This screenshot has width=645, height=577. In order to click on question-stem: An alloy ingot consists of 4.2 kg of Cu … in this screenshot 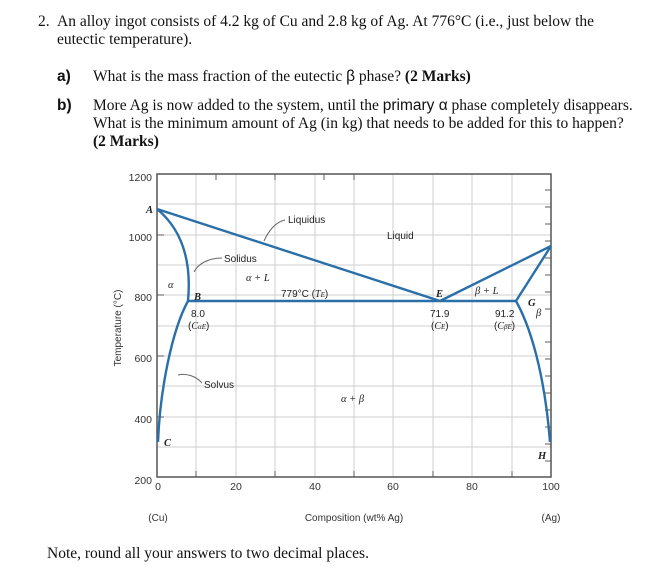, I will do `click(326, 30)`.